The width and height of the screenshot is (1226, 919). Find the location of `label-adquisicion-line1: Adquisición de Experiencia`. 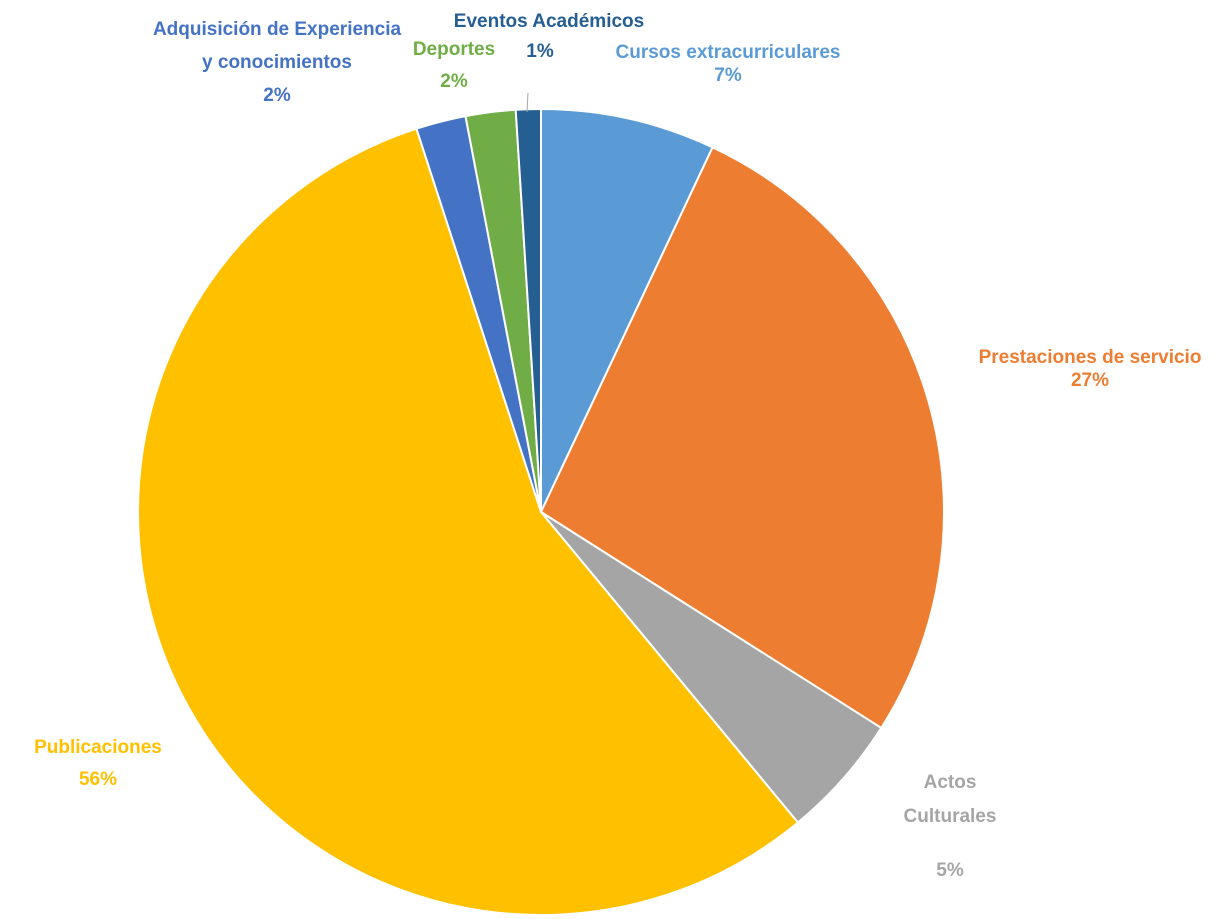

label-adquisicion-line1: Adquisición de Experiencia is located at coordinates (277, 29).